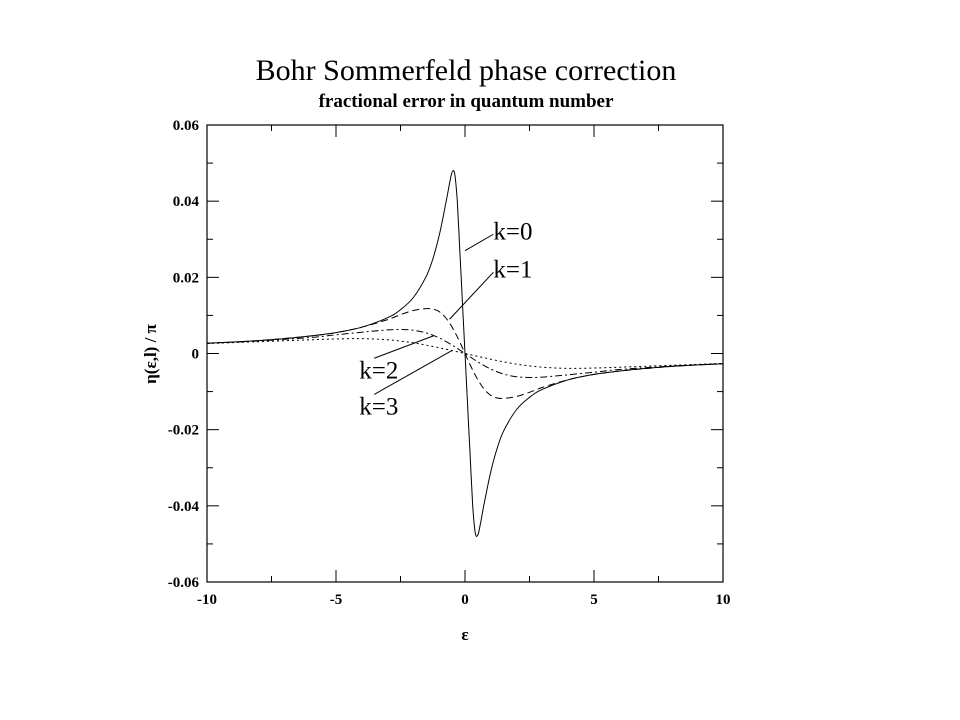  What do you see at coordinates (186, 278) in the screenshot?
I see `y-tick-label: 0.02` at bounding box center [186, 278].